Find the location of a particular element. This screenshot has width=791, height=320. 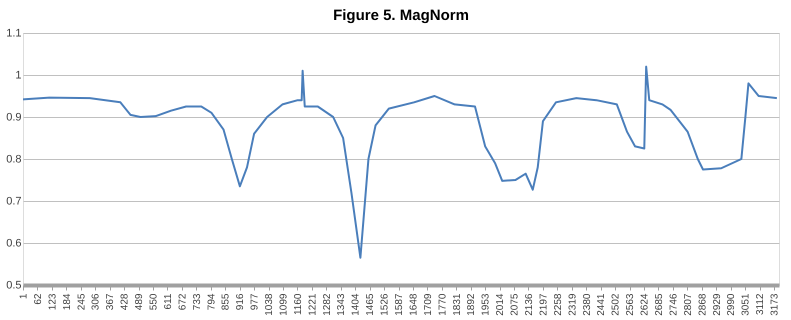

x-tick-label: 2136 is located at coordinates (529, 304).